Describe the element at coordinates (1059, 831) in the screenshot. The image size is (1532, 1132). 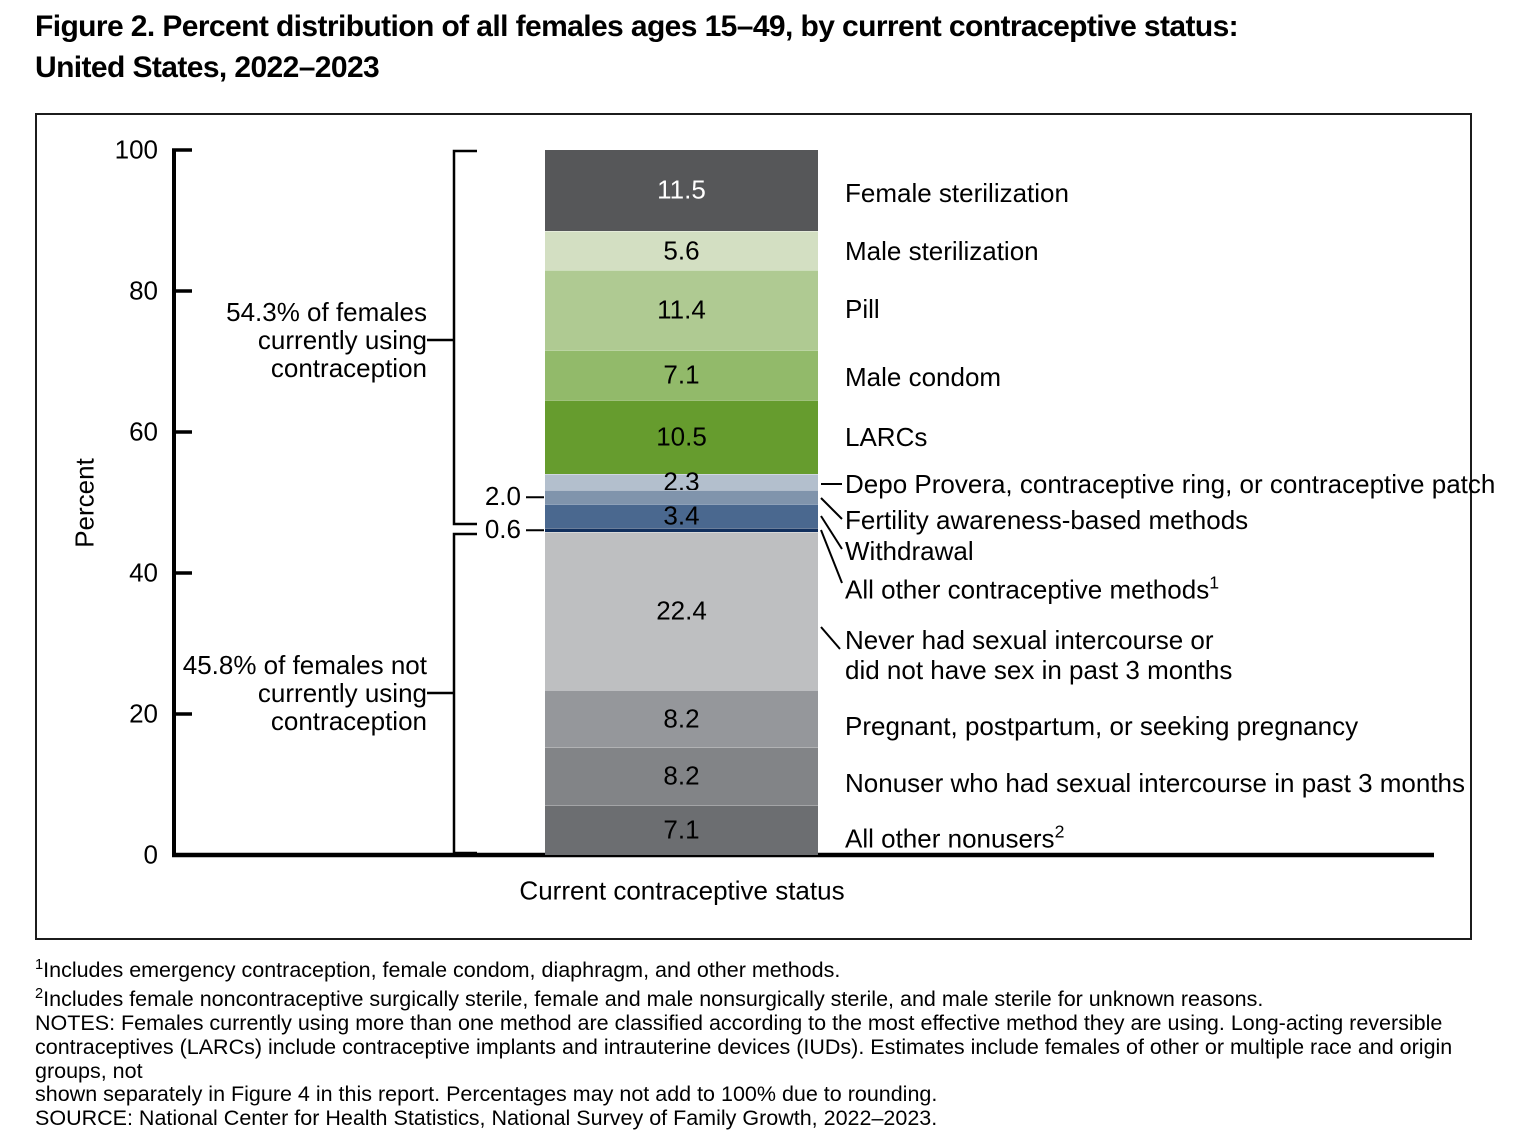
I see `segment-label-sup: 2` at that location.